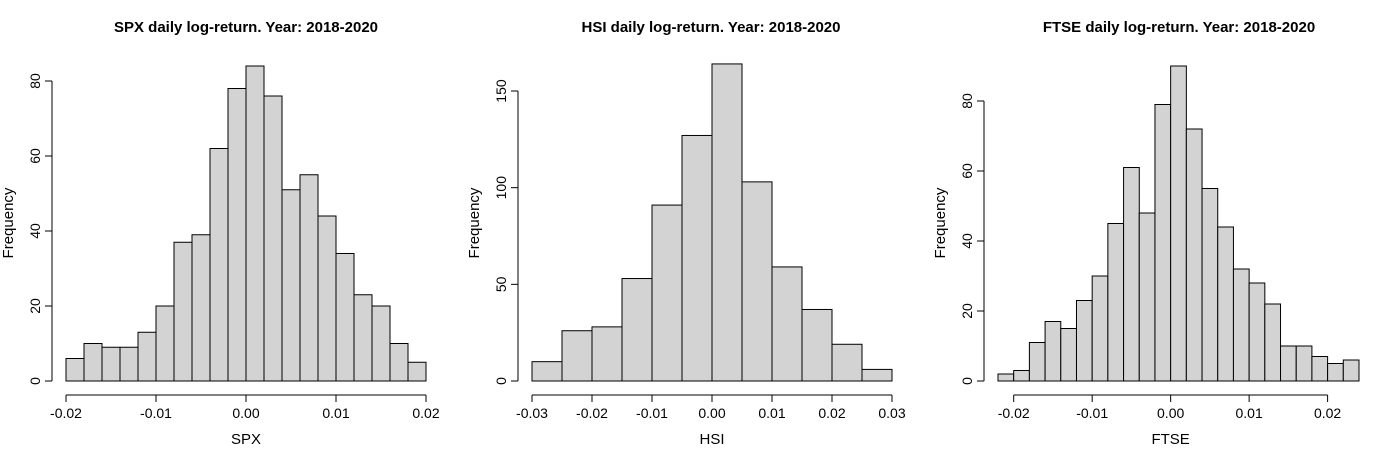 This screenshot has height=465, width=1400. What do you see at coordinates (335, 413) in the screenshot?
I see `spx-x-tick-label-3: 0.01` at bounding box center [335, 413].